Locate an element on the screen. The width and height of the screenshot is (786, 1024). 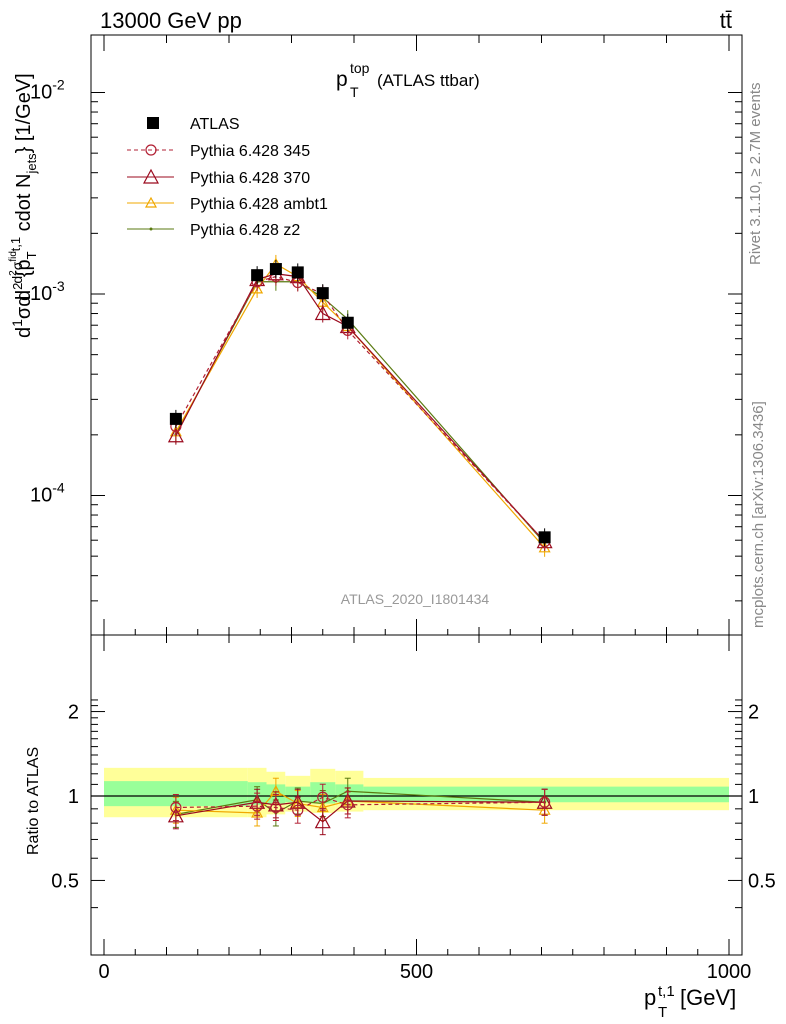
legend-marker-p370 is located at coordinates (151, 176).